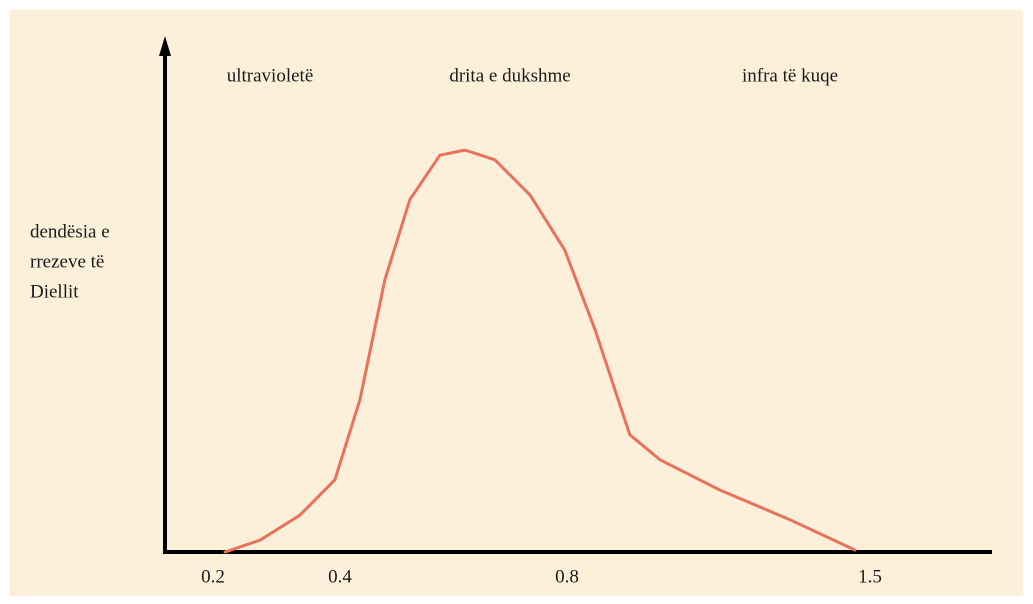 This screenshot has width=1033, height=604. What do you see at coordinates (509, 75) in the screenshot?
I see `annotation: drita e dukshme` at bounding box center [509, 75].